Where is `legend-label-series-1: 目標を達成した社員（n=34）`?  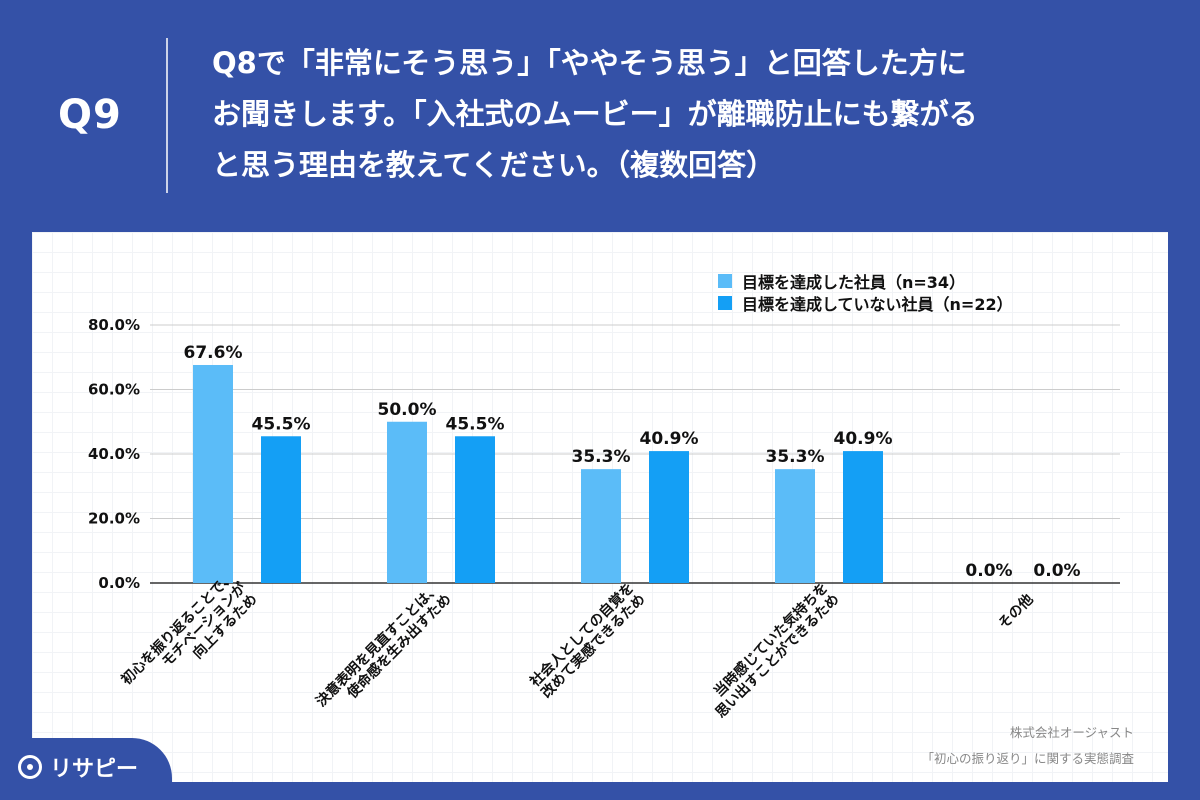
legend-label-series-1: 目標を達成した社員（n=34） is located at coordinates (854, 282).